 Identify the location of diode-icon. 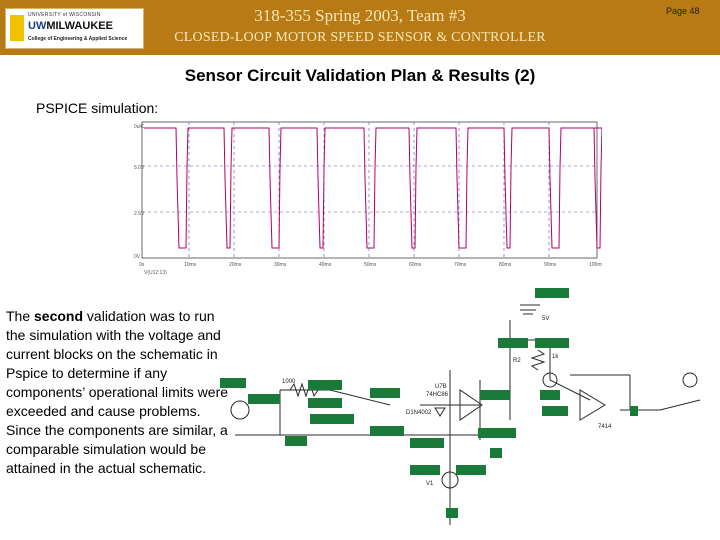
(440, 412).